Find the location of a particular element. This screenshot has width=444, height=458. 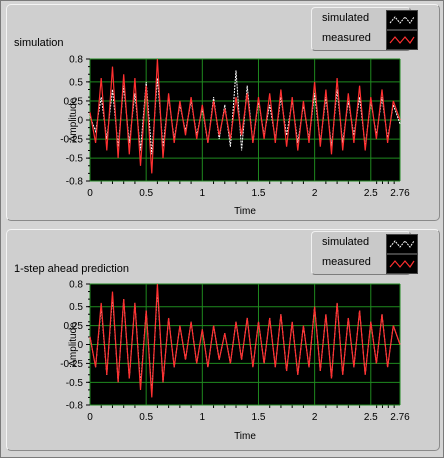

prediction-title: 1-step ahead prediction is located at coordinates (71, 269).